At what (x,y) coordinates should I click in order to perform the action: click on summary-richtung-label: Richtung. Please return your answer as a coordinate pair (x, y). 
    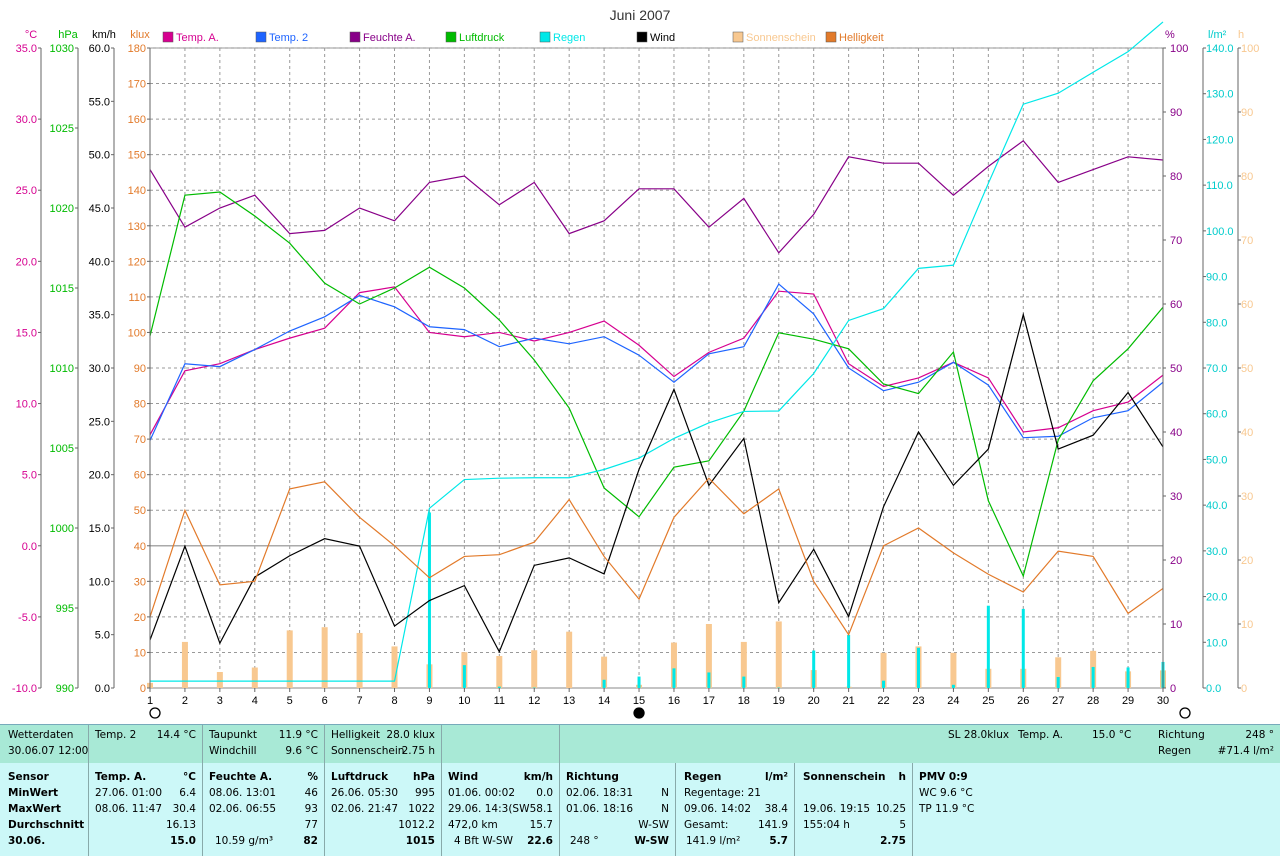
    Looking at the image, I should click on (1181, 735).